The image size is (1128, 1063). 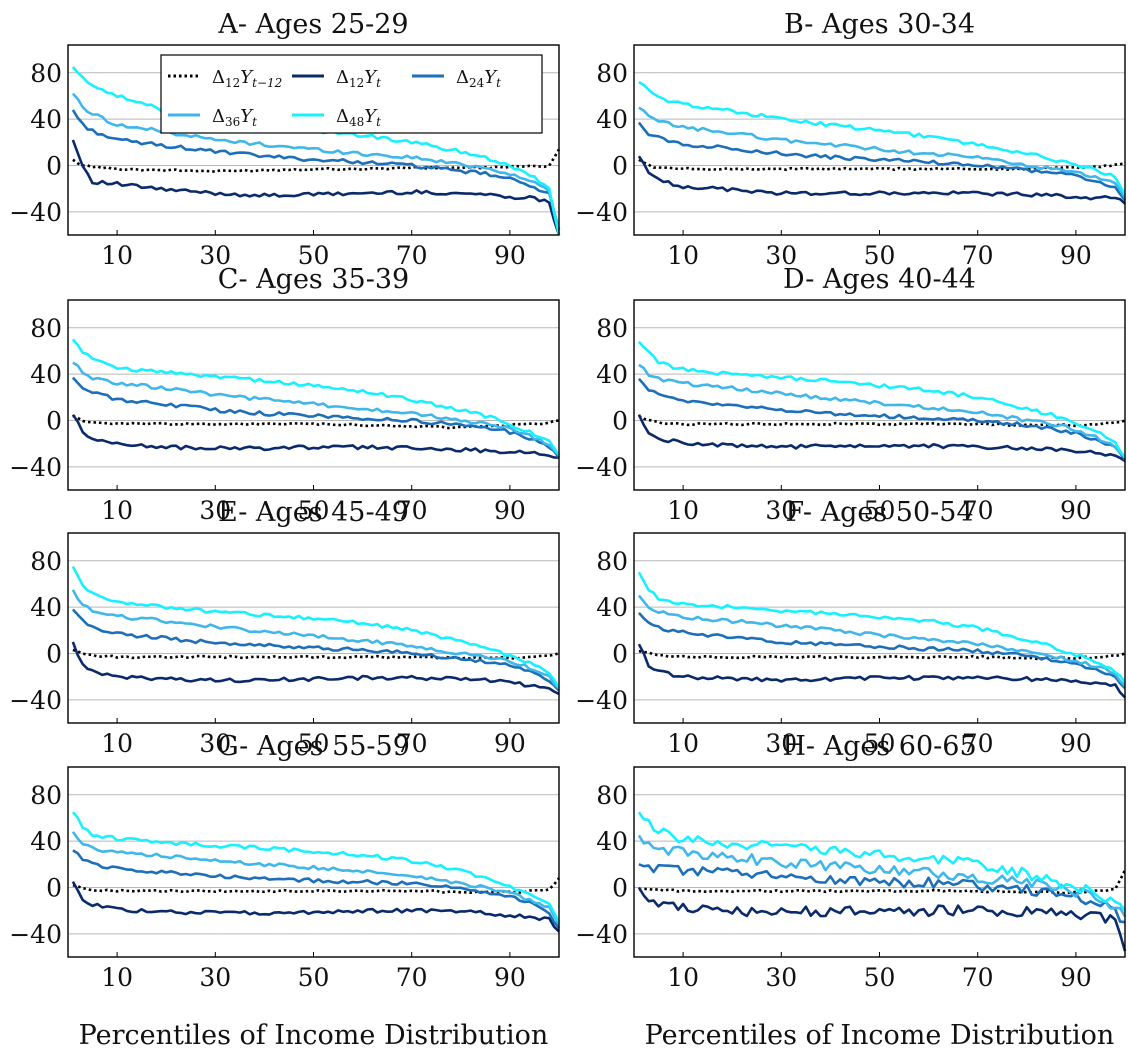 I want to click on legend-label-d12: Δ12Yt, so click(x=358, y=78).